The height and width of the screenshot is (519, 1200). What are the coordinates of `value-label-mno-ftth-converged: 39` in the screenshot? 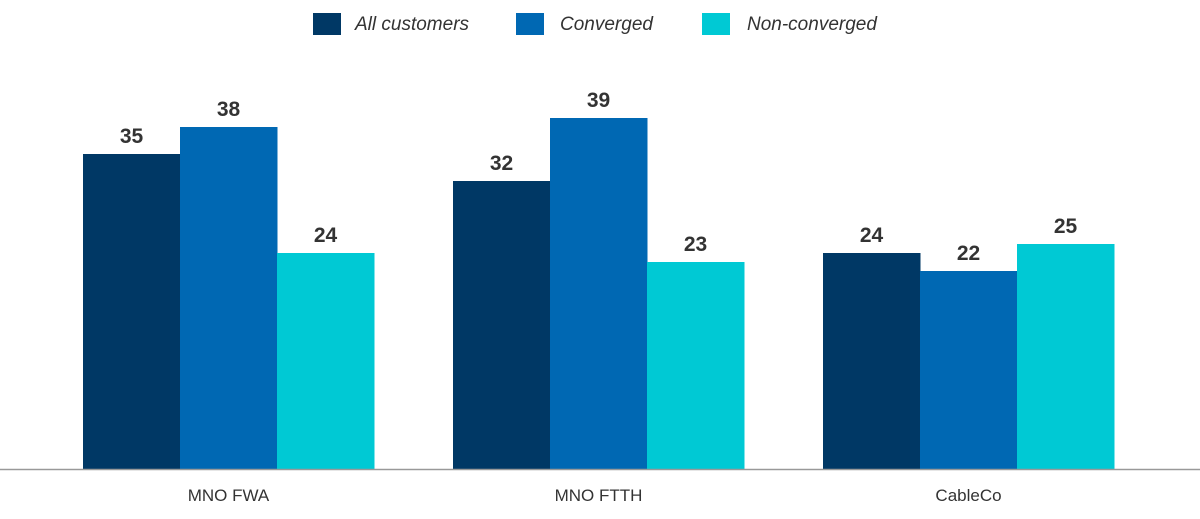 It's located at (598, 100).